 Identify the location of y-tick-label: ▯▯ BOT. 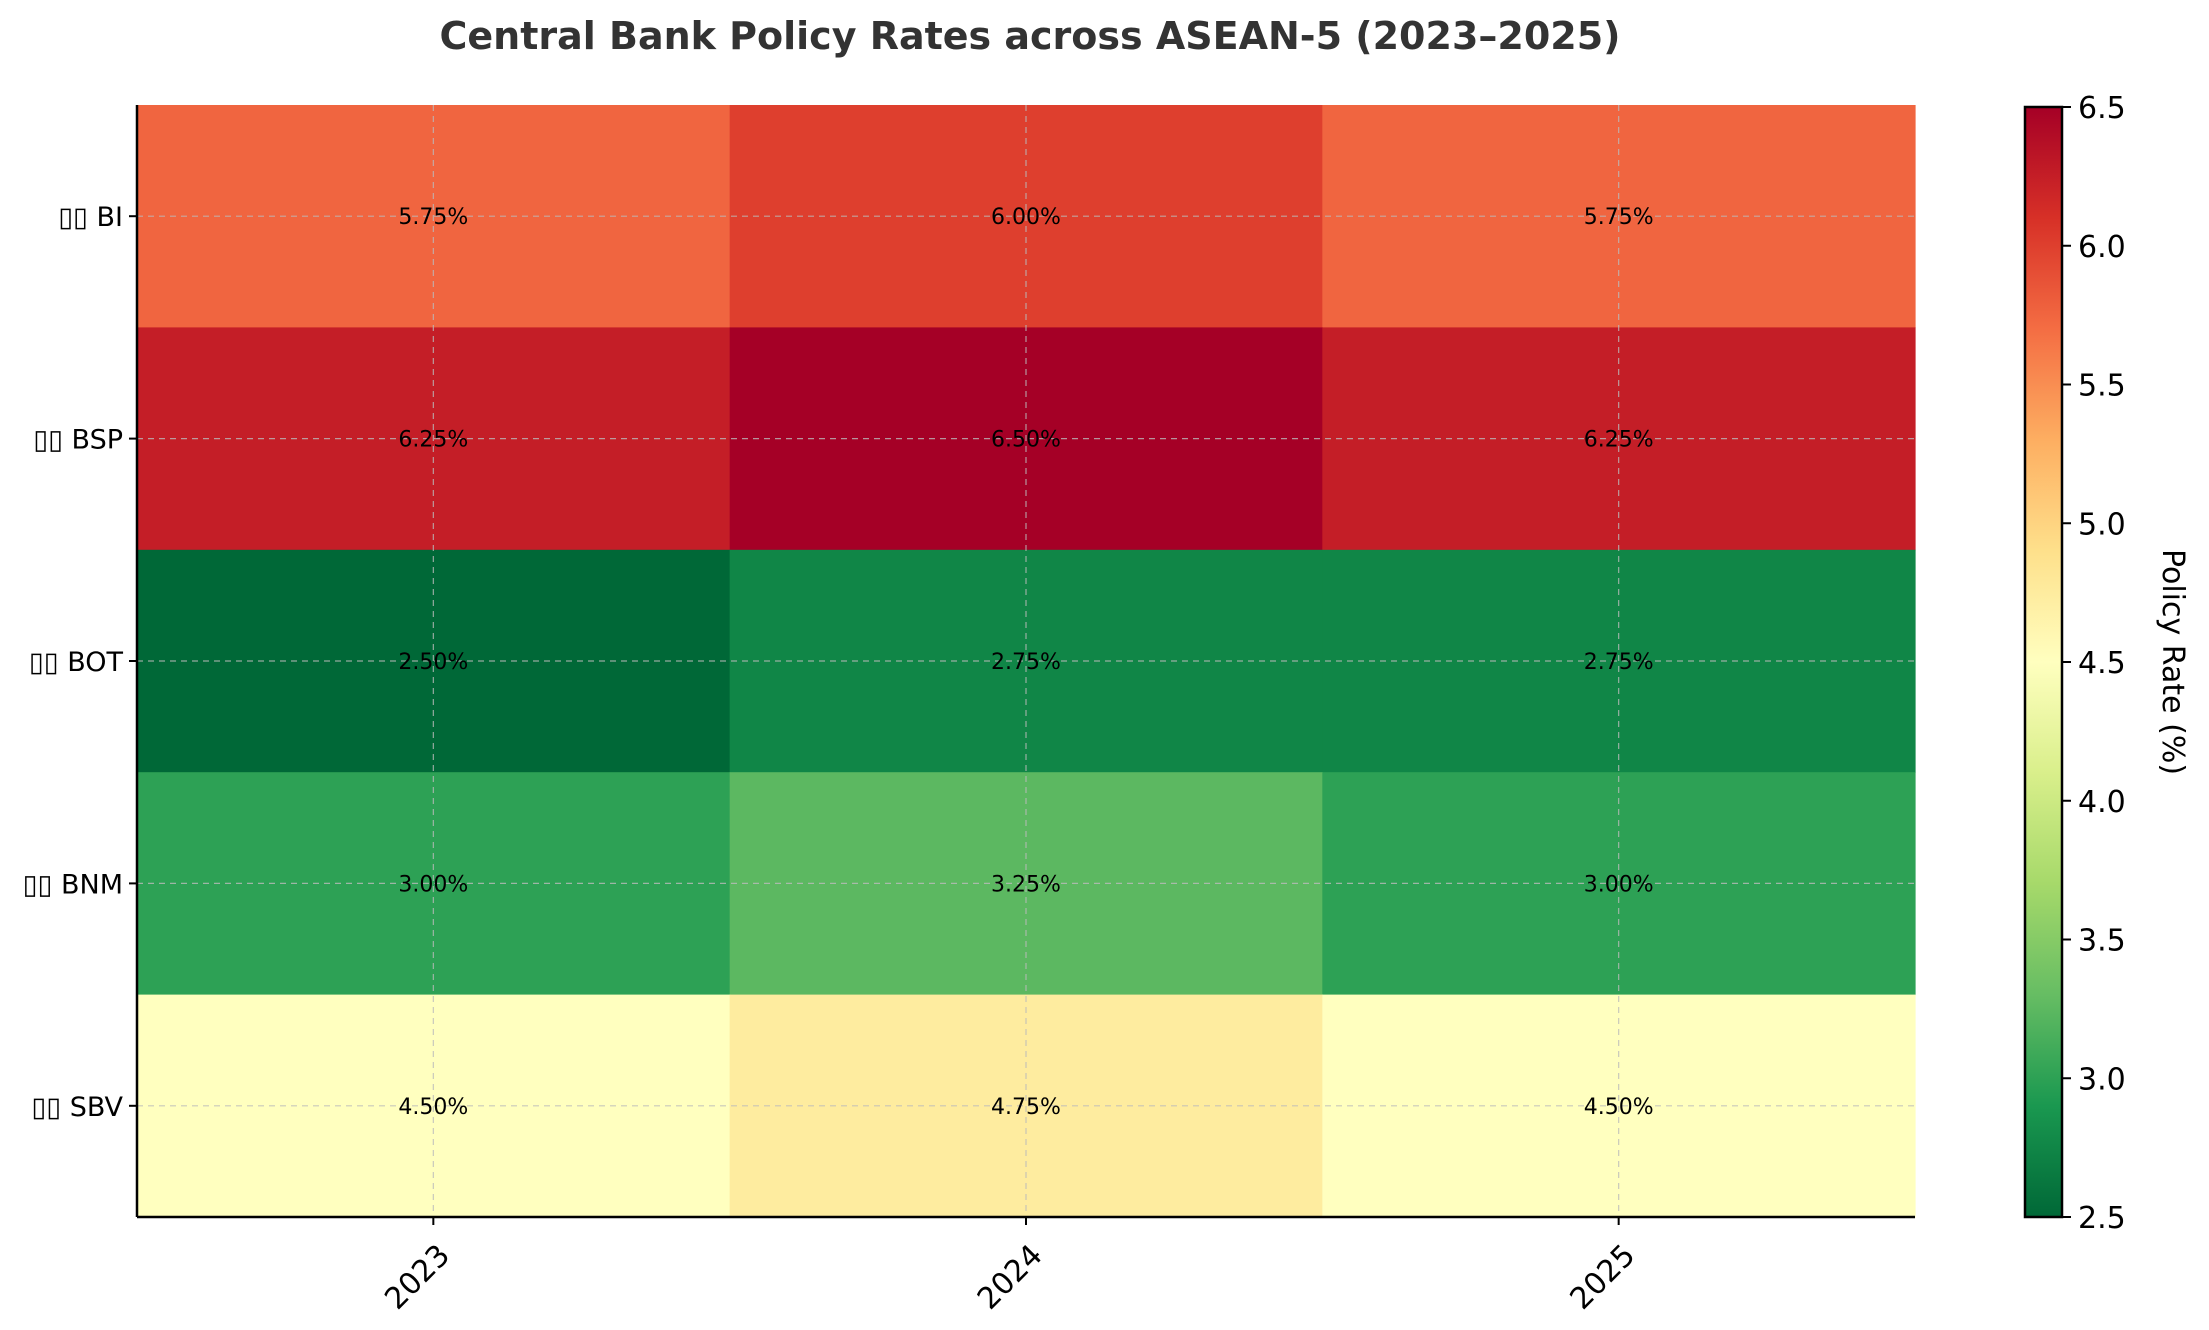
(76, 662).